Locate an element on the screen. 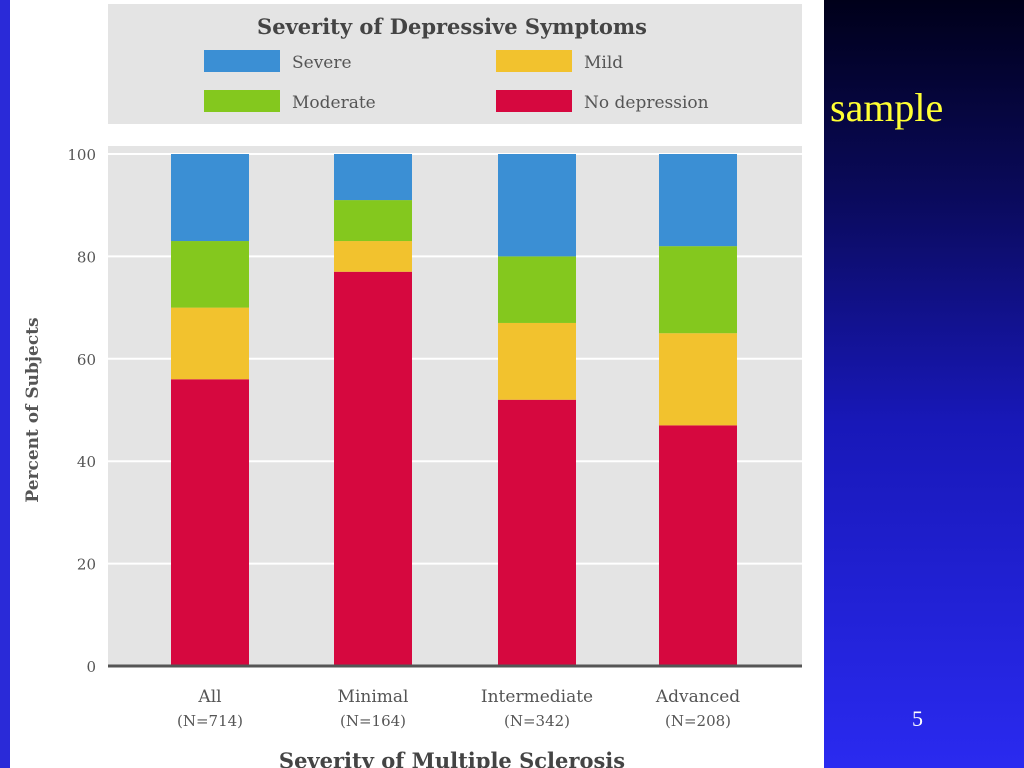 The height and width of the screenshot is (768, 1024). legend-swatch-mild is located at coordinates (534, 61).